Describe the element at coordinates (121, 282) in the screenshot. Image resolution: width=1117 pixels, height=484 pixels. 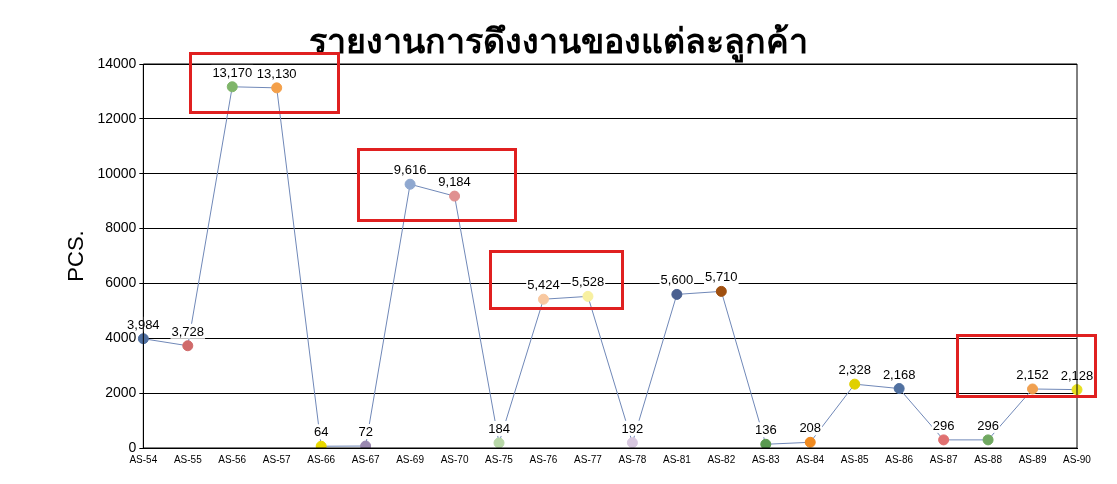
I see `y-tick-label: 6000` at that location.